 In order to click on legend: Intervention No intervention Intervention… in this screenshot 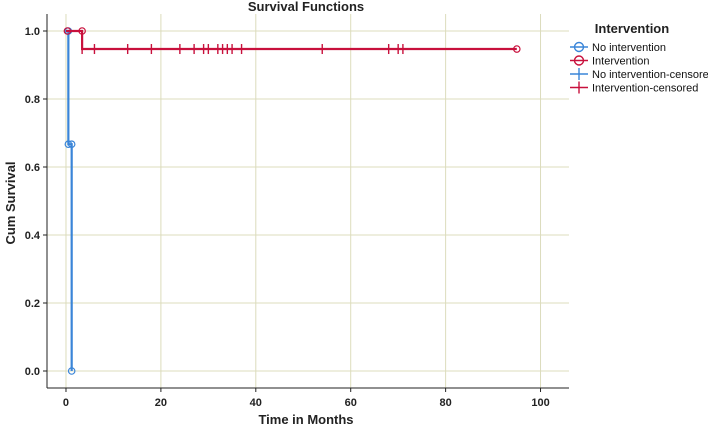, I will do `click(639, 58)`.